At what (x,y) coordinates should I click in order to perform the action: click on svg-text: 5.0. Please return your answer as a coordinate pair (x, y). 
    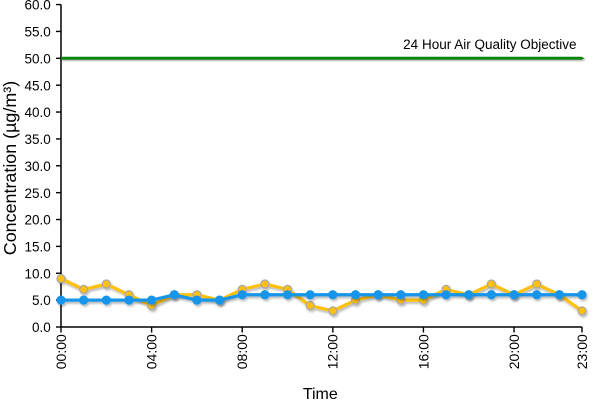
    Looking at the image, I should click on (41, 300).